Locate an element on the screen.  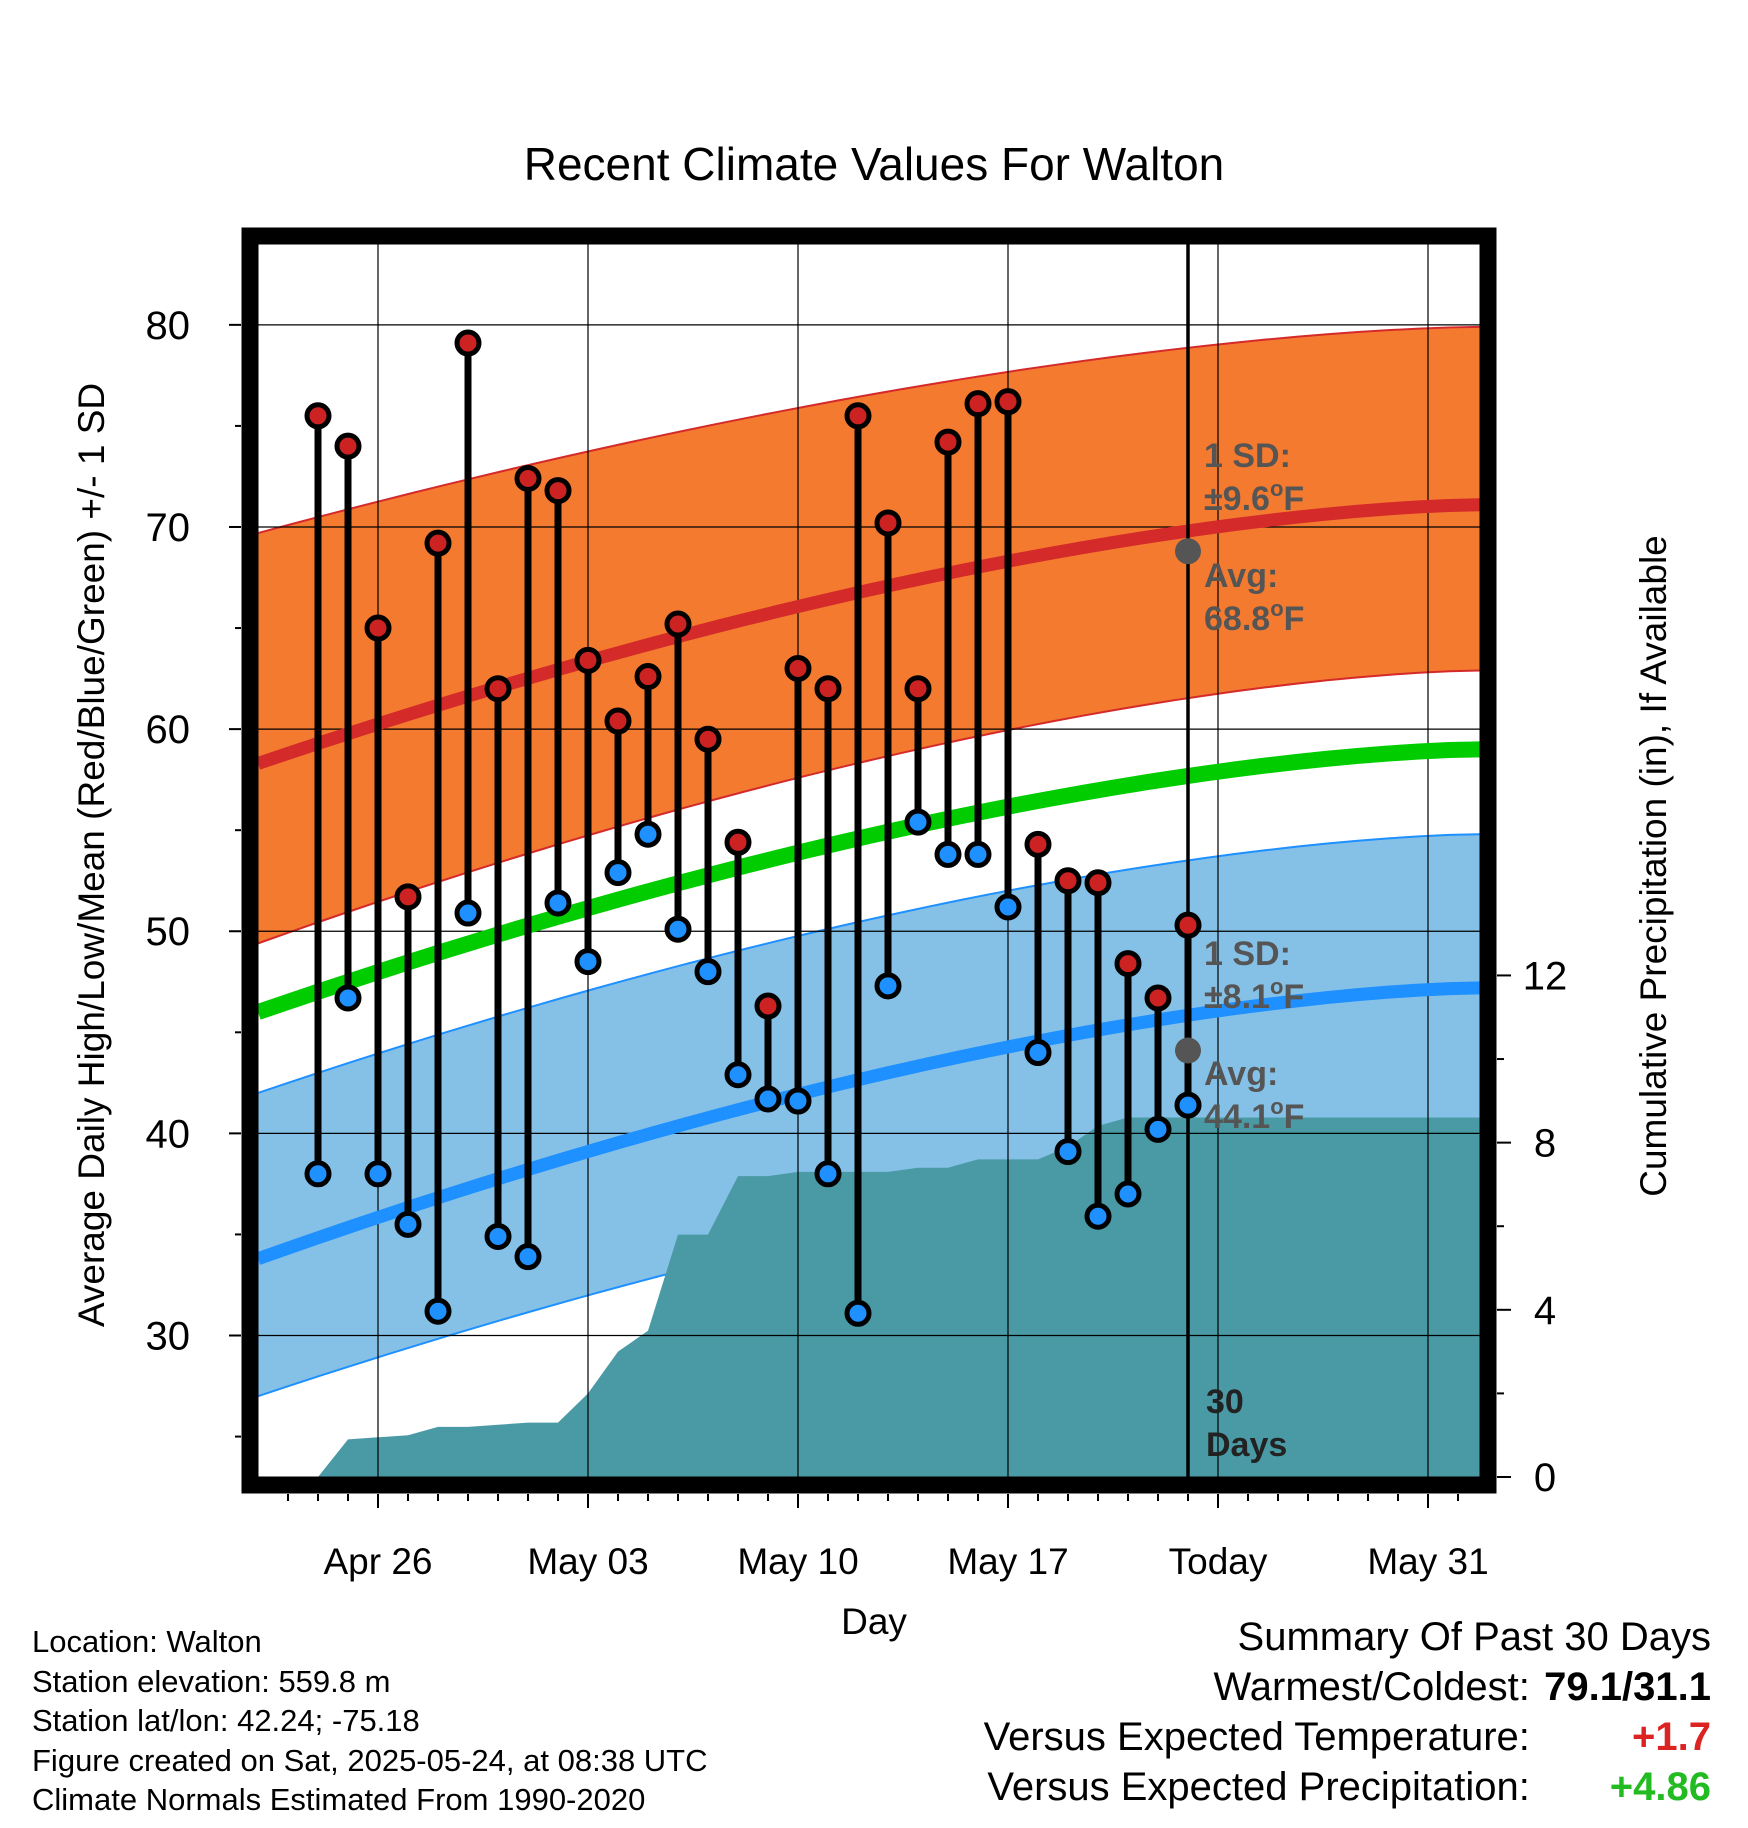
x-axis-label: Day is located at coordinates (874, 1621).